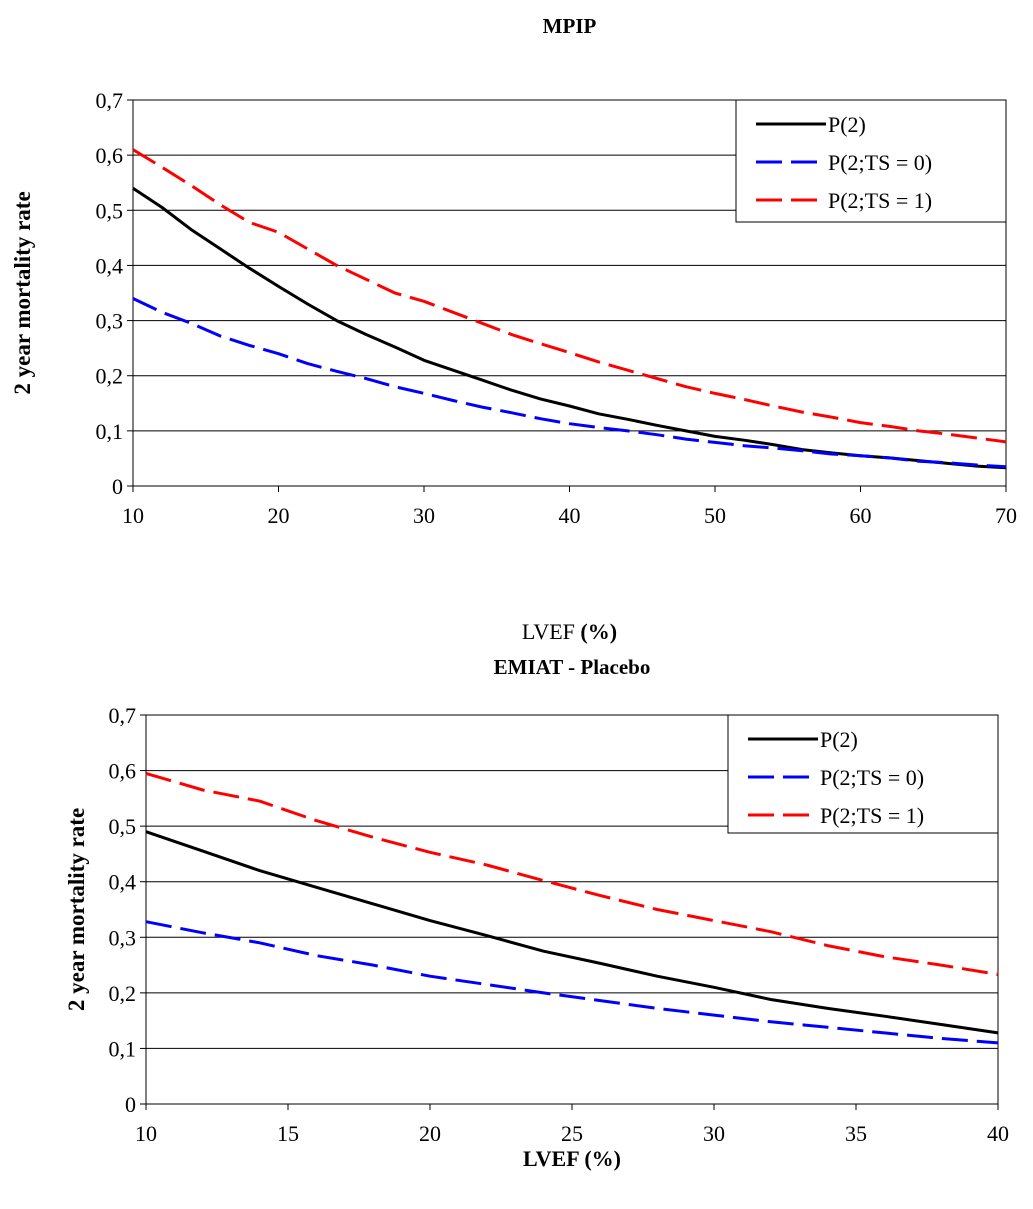  I want to click on legend-box, so click(863, 774).